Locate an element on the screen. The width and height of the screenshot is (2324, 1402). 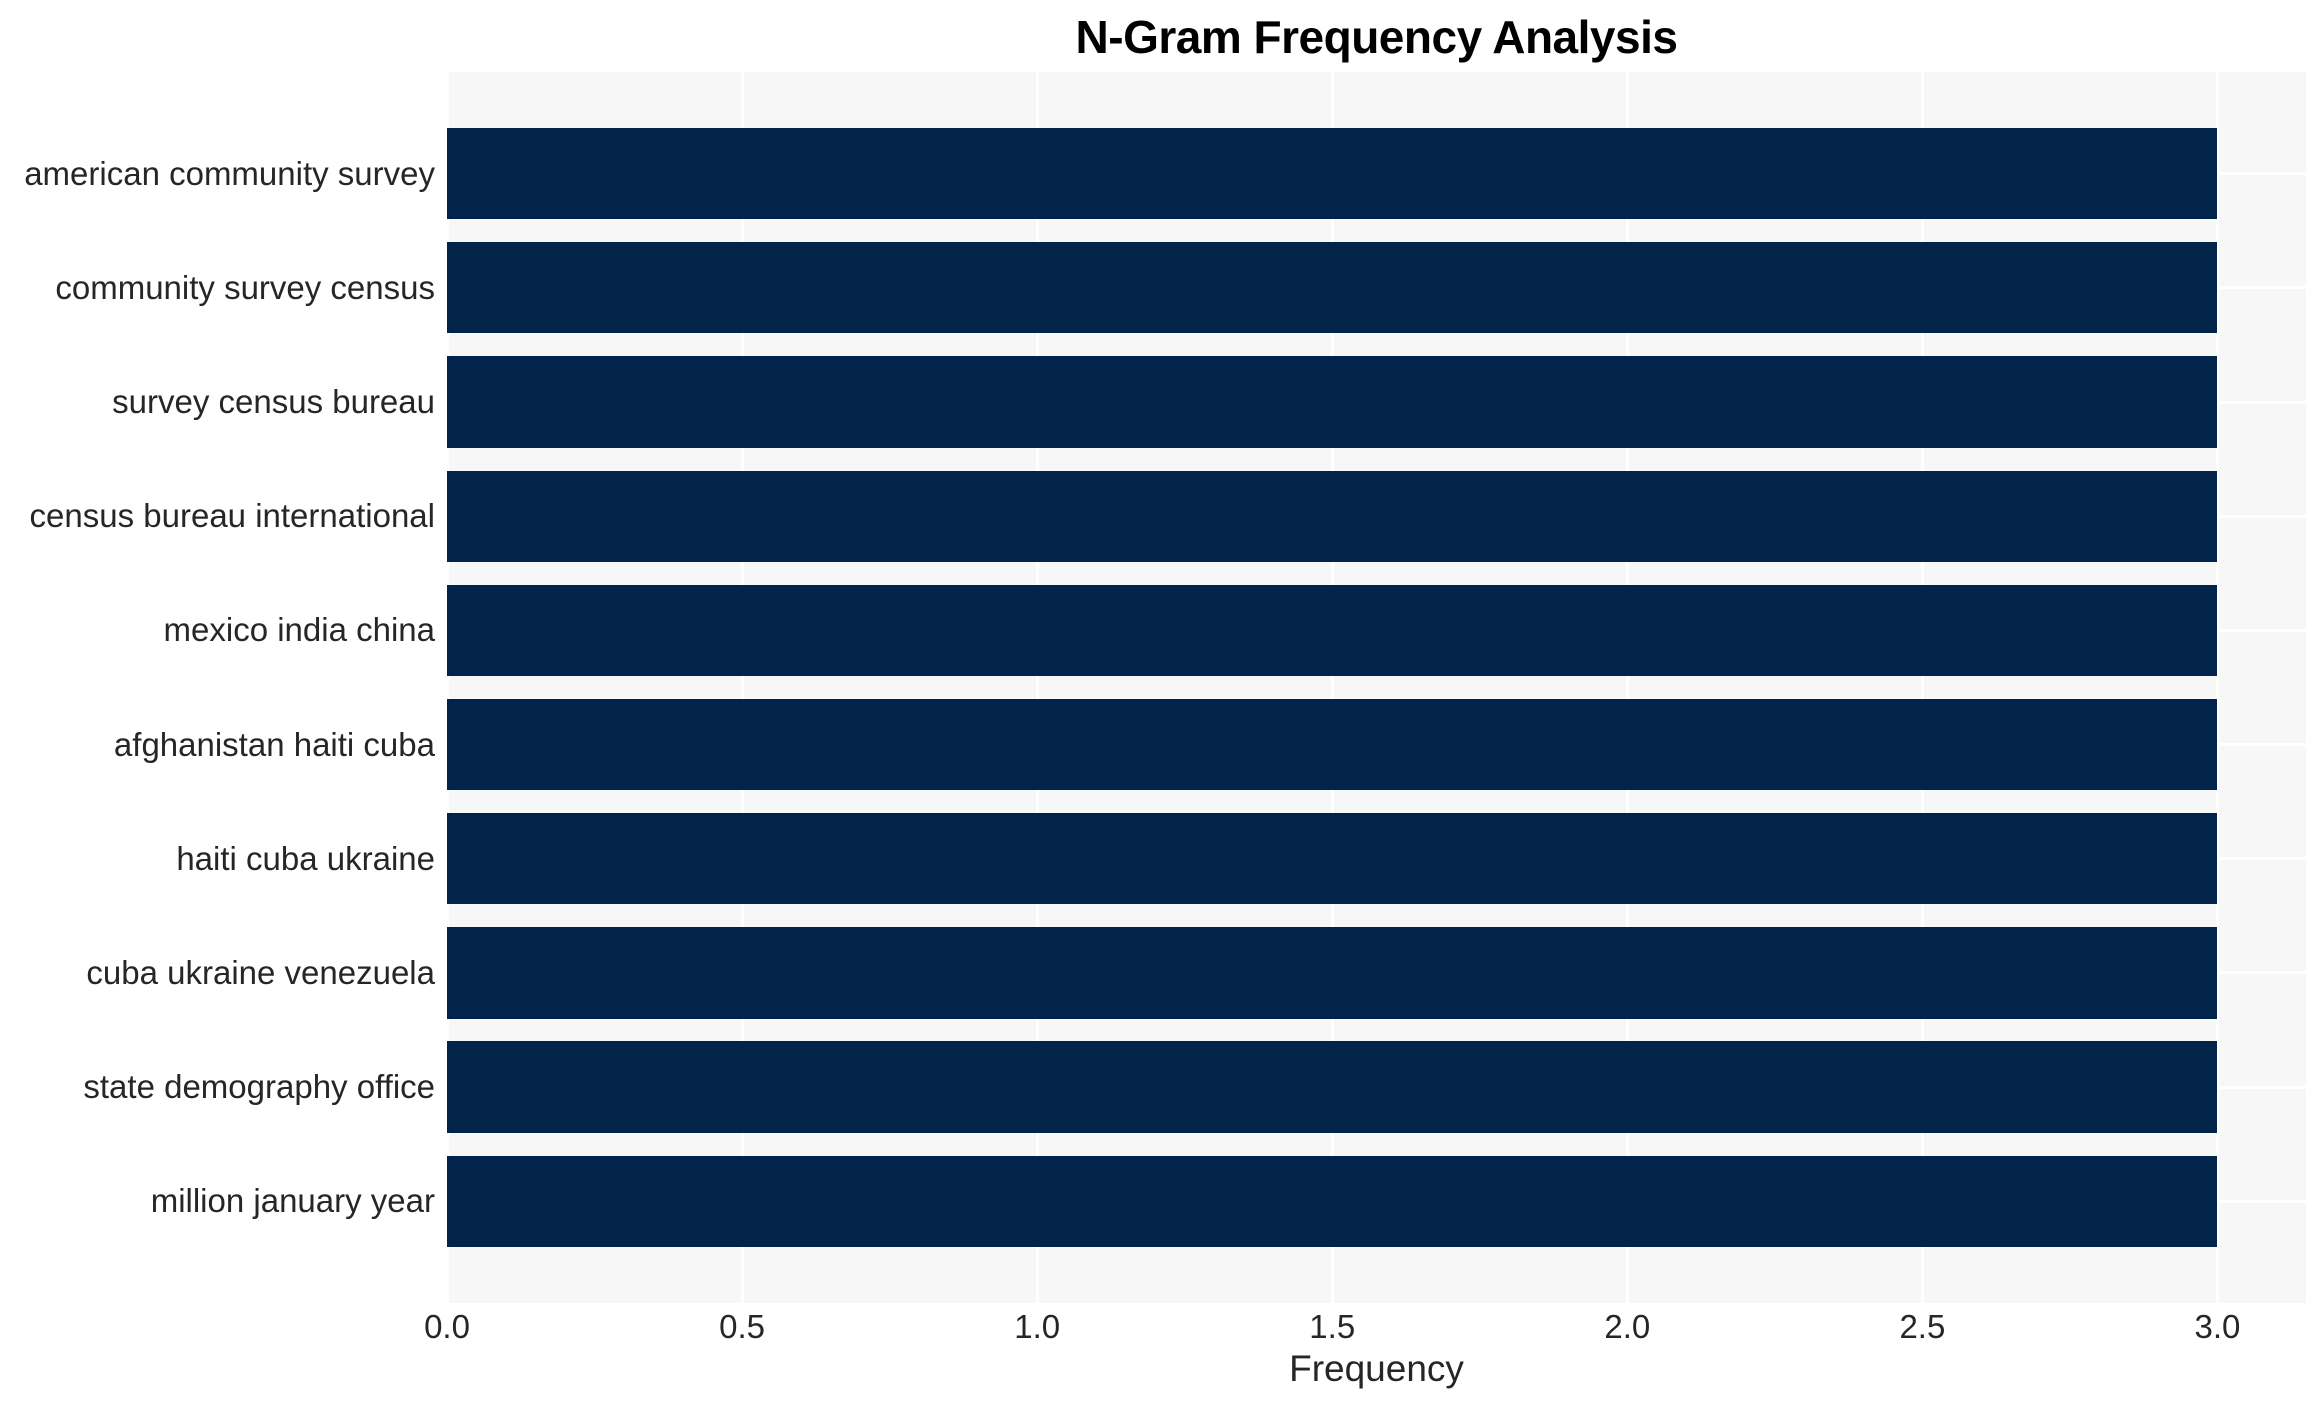
y-tick-label: survey census bureau is located at coordinates (273, 402).